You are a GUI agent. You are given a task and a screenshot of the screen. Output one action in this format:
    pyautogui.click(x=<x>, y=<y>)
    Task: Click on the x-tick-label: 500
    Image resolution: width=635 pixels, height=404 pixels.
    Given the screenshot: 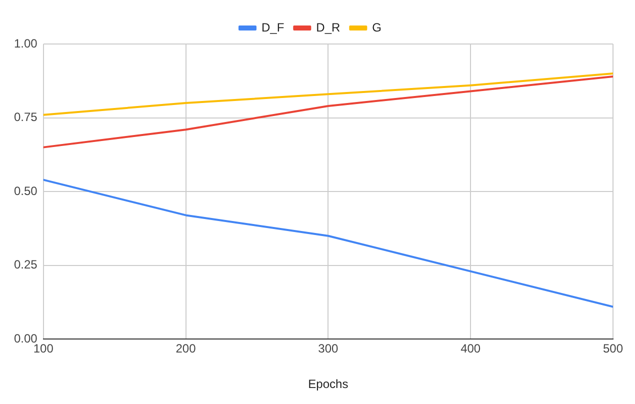 What is the action you would take?
    pyautogui.click(x=613, y=349)
    